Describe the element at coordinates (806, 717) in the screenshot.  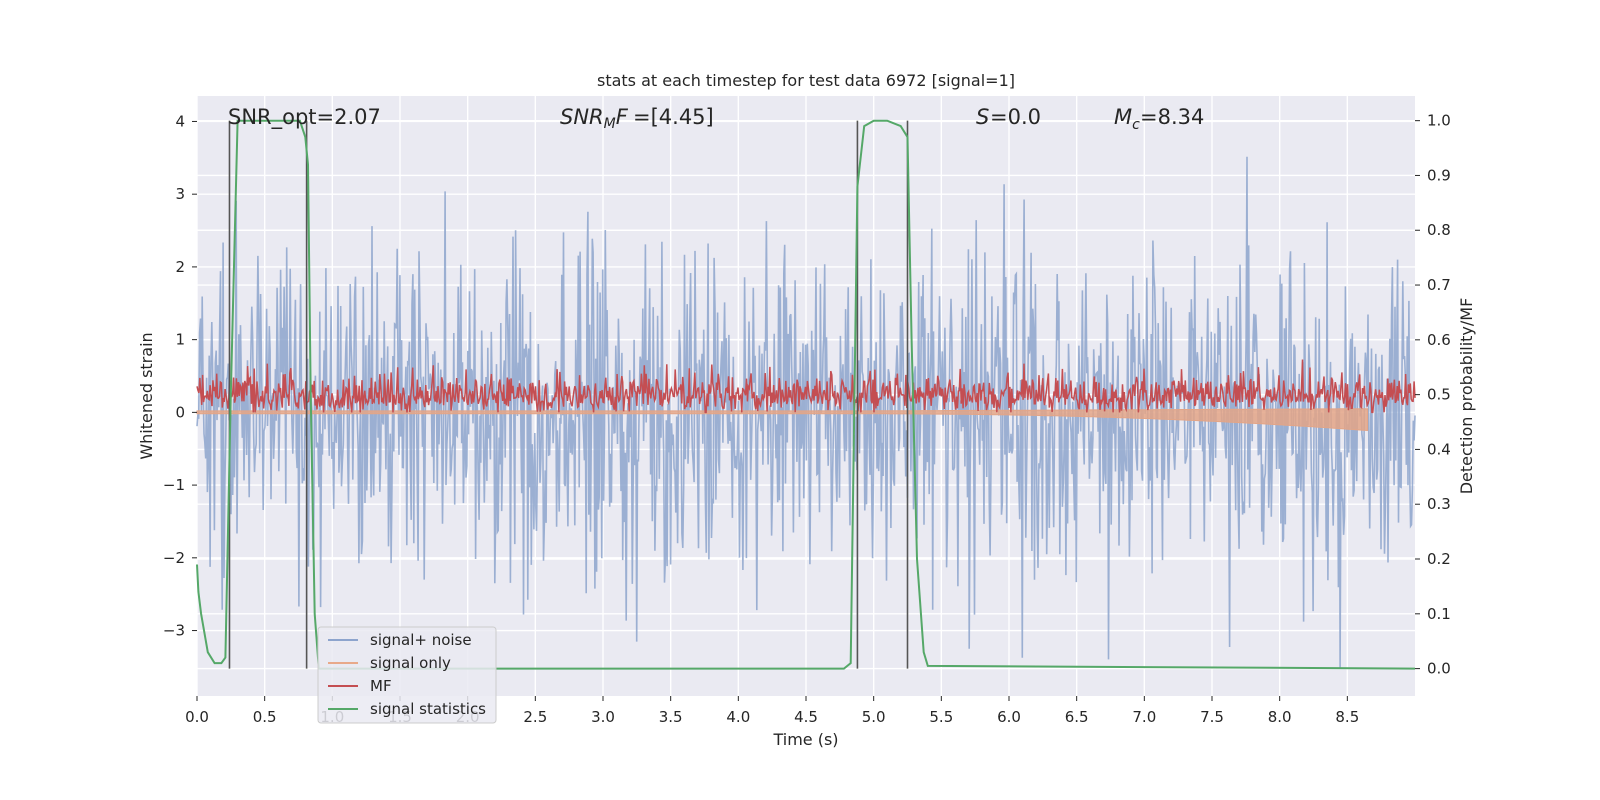
I see `x-tick-label-9: 4.5` at that location.